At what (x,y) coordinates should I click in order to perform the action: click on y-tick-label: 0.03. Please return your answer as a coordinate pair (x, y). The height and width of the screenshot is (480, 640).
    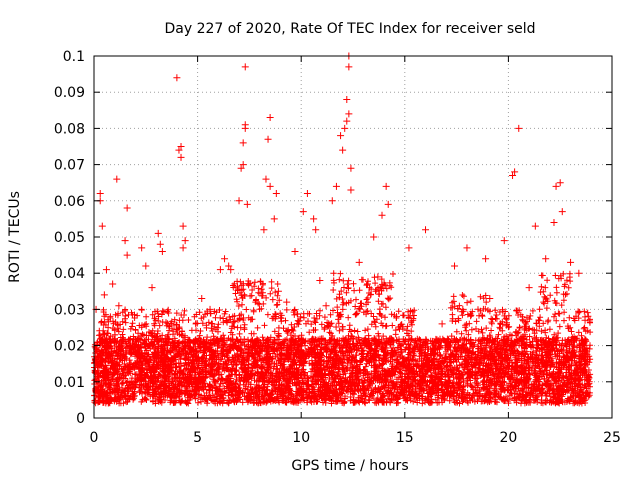
    Looking at the image, I should click on (69, 310).